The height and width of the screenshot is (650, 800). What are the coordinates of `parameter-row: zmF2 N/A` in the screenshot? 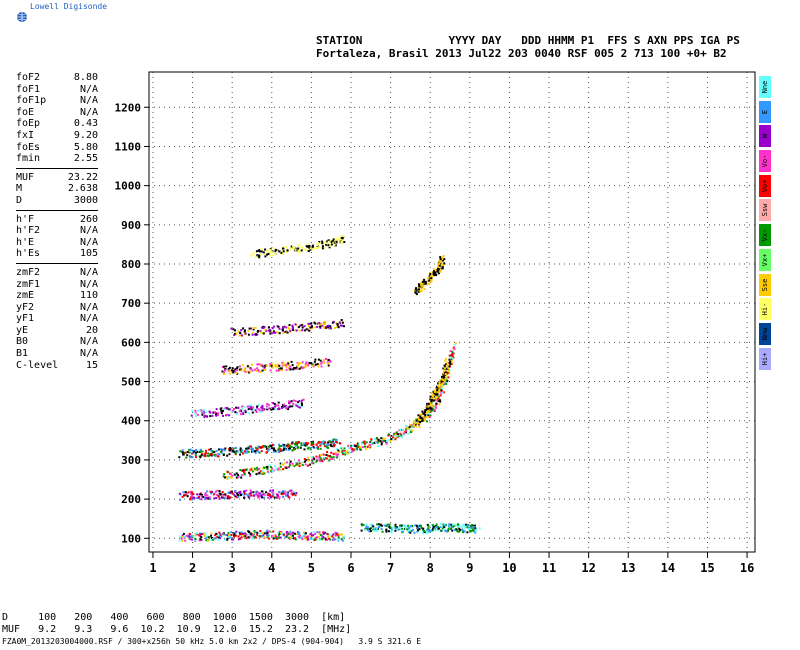 It's located at (57, 273).